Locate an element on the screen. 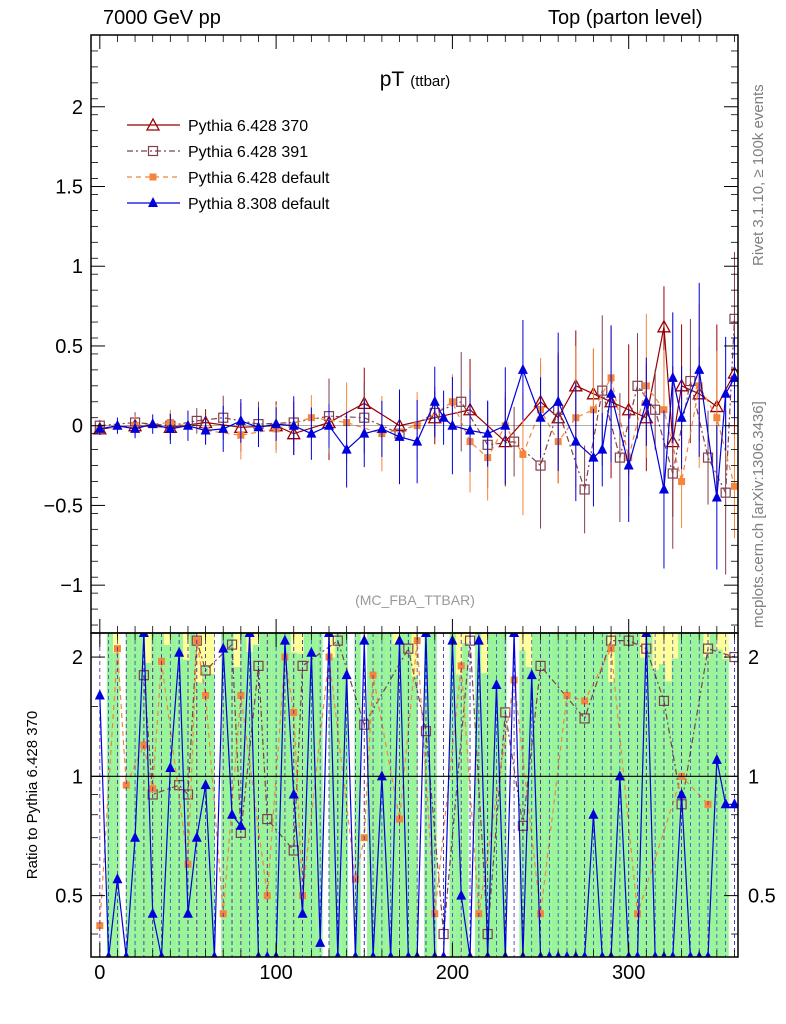 Image resolution: width=786 pixels, height=1024 pixels. y-tick-label: −1 is located at coordinates (71, 586).